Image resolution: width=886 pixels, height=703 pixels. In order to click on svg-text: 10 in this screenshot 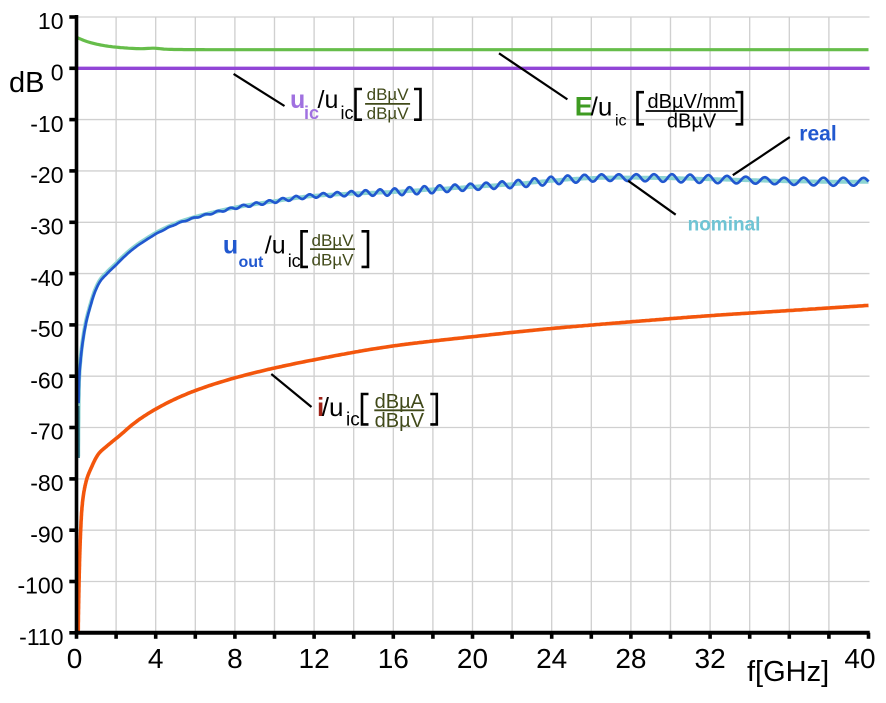, I will do `click(51, 21)`.